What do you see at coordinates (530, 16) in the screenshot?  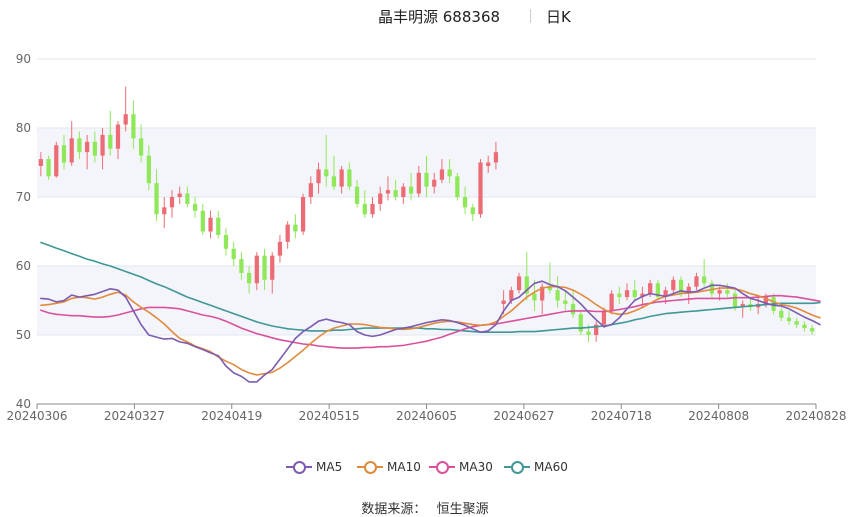 I see `title-separator` at bounding box center [530, 16].